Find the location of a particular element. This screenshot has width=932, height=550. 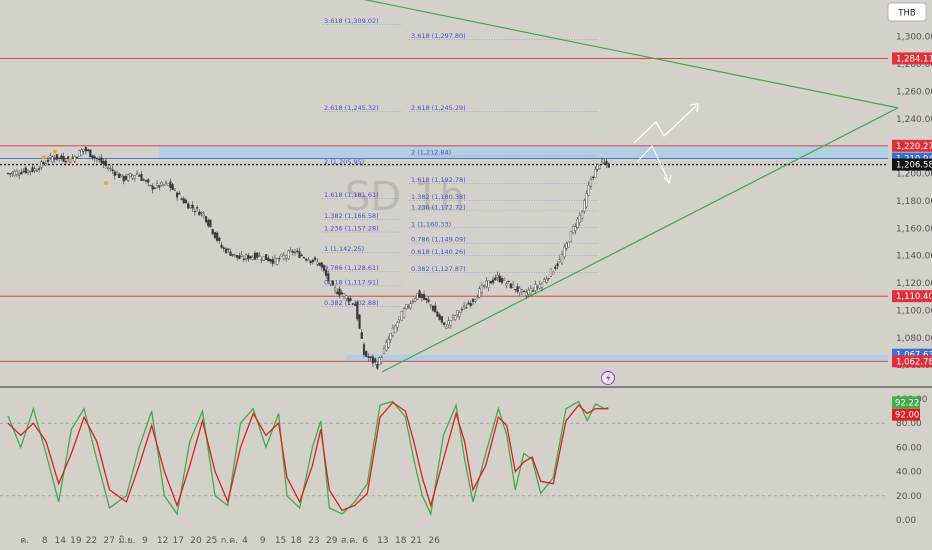

fib-level-a-label: 2 (1,205.95) is located at coordinates (344, 162).